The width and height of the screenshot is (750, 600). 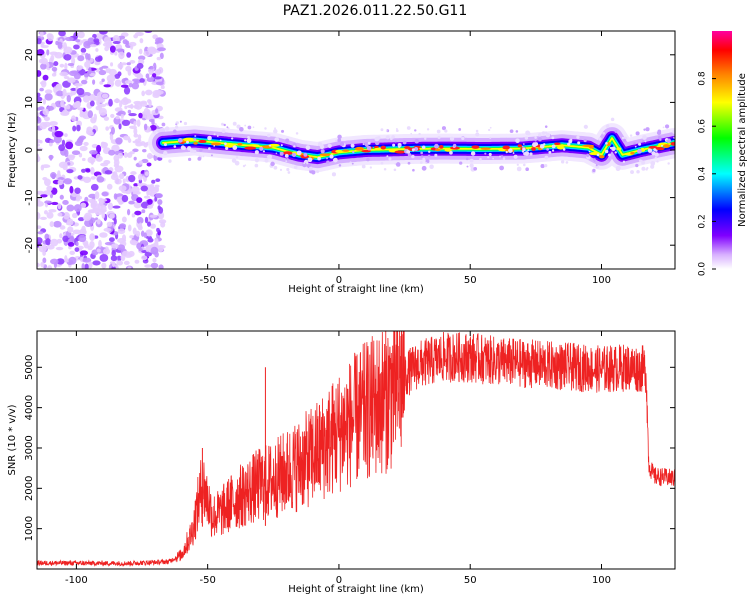 What do you see at coordinates (29, 150) in the screenshot?
I see `spectrogram-y-tick-label: 0` at bounding box center [29, 150].